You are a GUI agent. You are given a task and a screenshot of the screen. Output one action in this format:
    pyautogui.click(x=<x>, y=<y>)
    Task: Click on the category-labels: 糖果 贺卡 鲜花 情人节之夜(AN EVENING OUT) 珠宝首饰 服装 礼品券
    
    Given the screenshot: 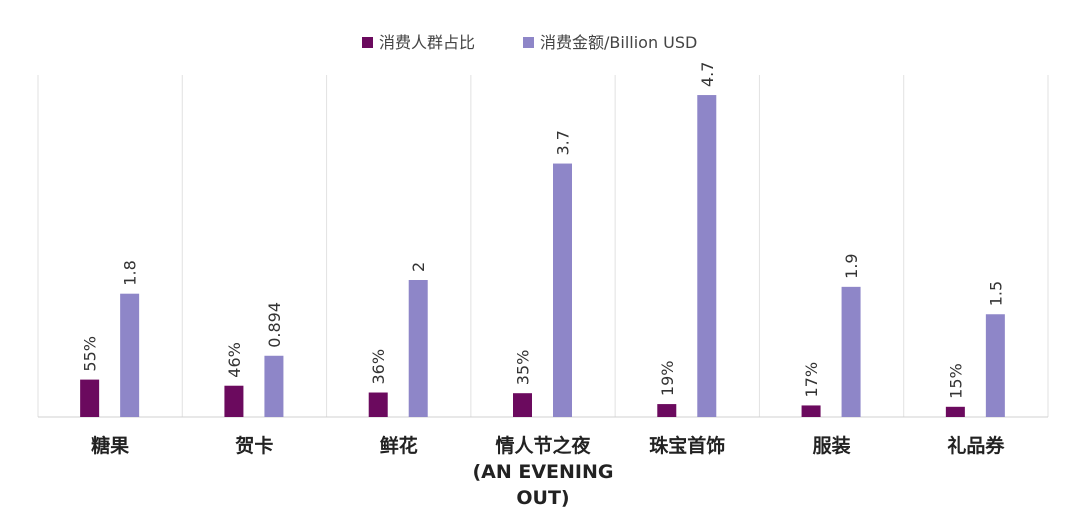 What is the action you would take?
    pyautogui.click(x=548, y=471)
    